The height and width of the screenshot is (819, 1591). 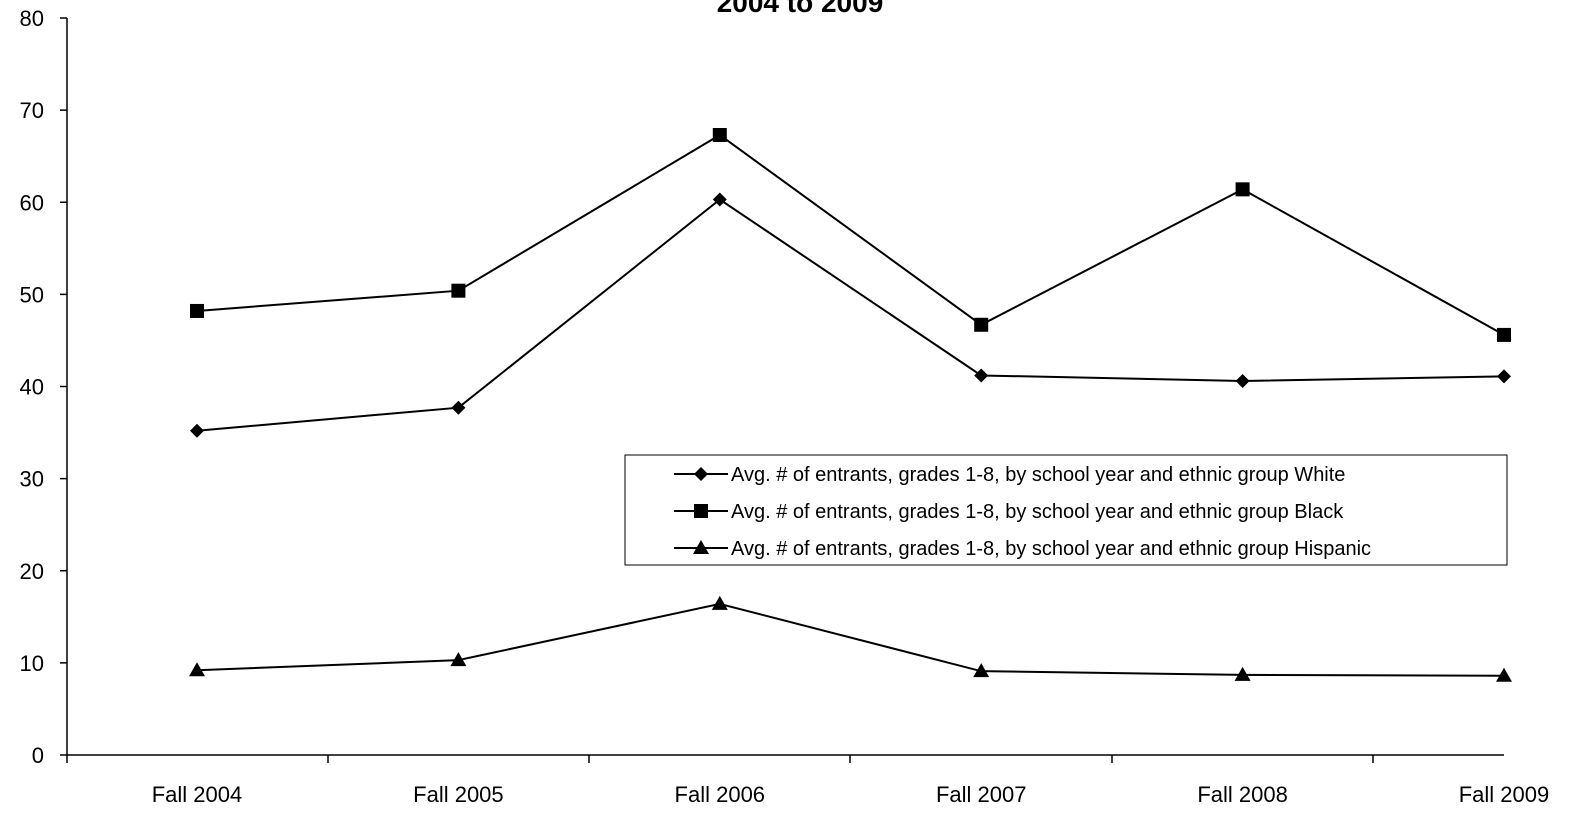 What do you see at coordinates (32, 18) in the screenshot?
I see `y-tick-label: 80` at bounding box center [32, 18].